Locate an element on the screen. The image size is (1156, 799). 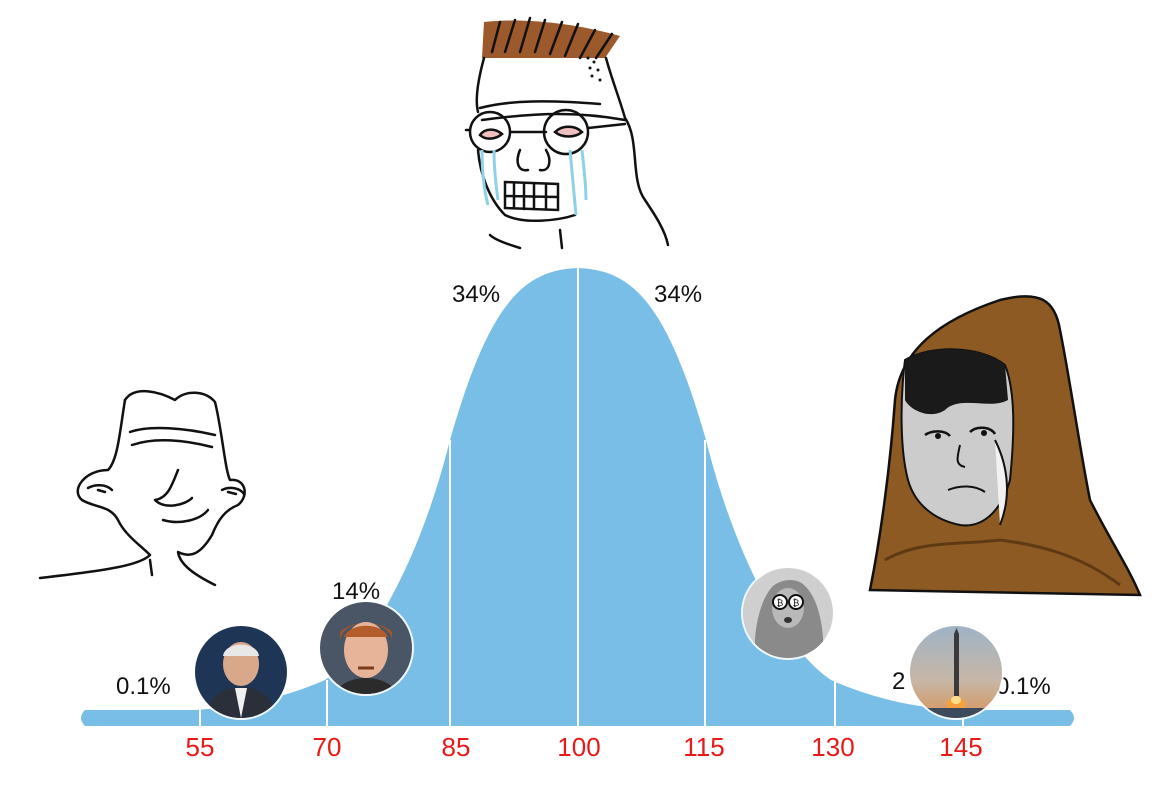
rocket-launch-icon is located at coordinates (956, 672).